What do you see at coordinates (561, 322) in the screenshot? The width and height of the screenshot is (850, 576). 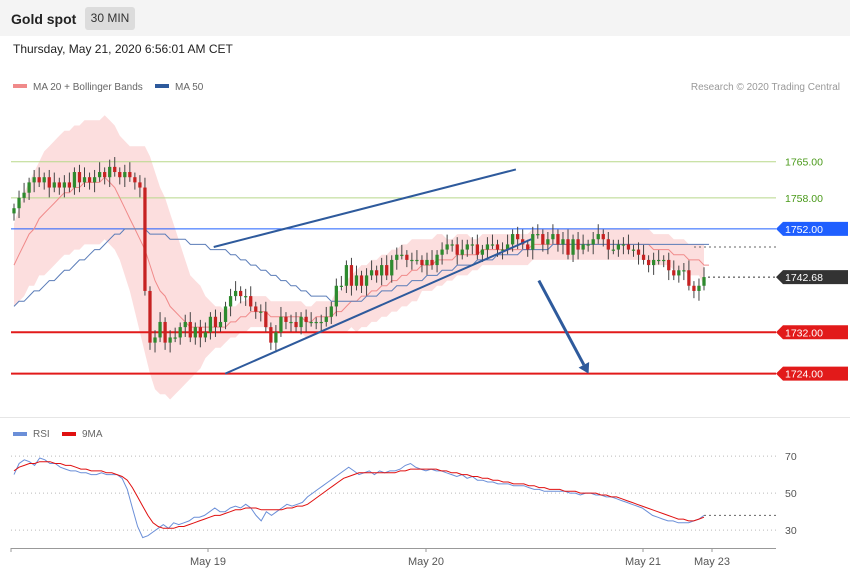 I see `projection-arrow-line` at bounding box center [561, 322].